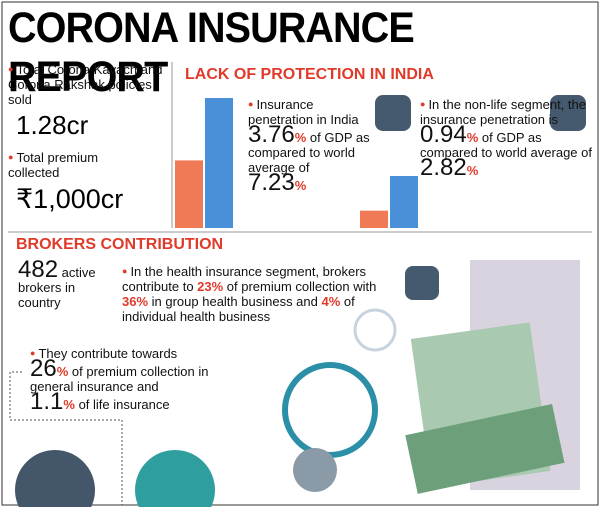 Image resolution: width=600 pixels, height=507 pixels. What do you see at coordinates (78, 272) in the screenshot?
I see `text: active` at bounding box center [78, 272].